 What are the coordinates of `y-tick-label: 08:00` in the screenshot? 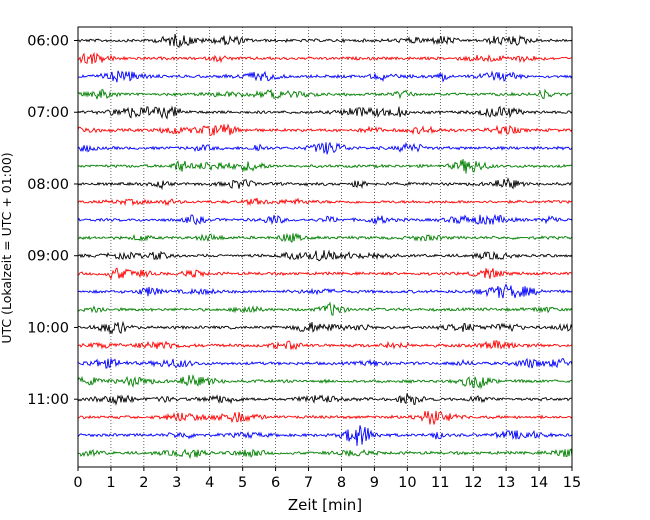 It's located at (48, 185).